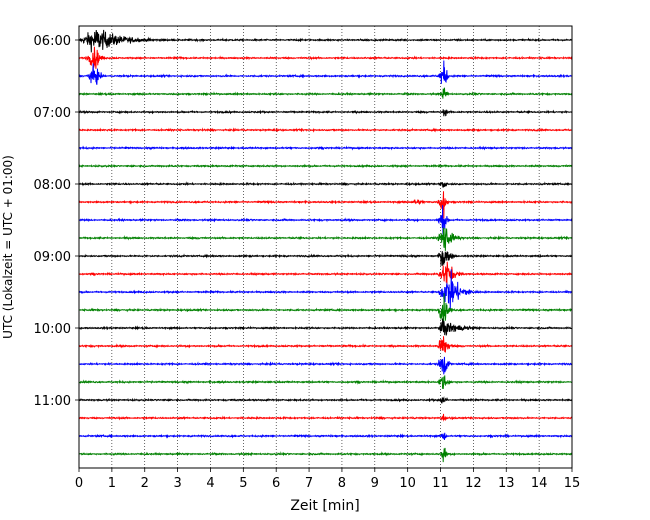 The width and height of the screenshot is (650, 520). What do you see at coordinates (52, 257) in the screenshot?
I see `y-tick-label: 09:00` at bounding box center [52, 257].